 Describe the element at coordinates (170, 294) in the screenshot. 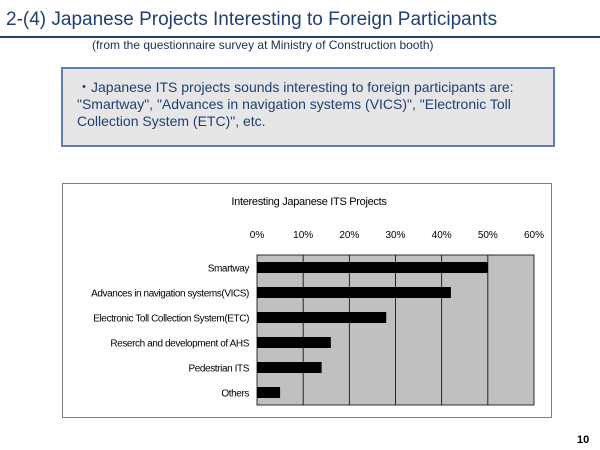

I see `category-label: Advances in navigation systems(VICS)` at that location.